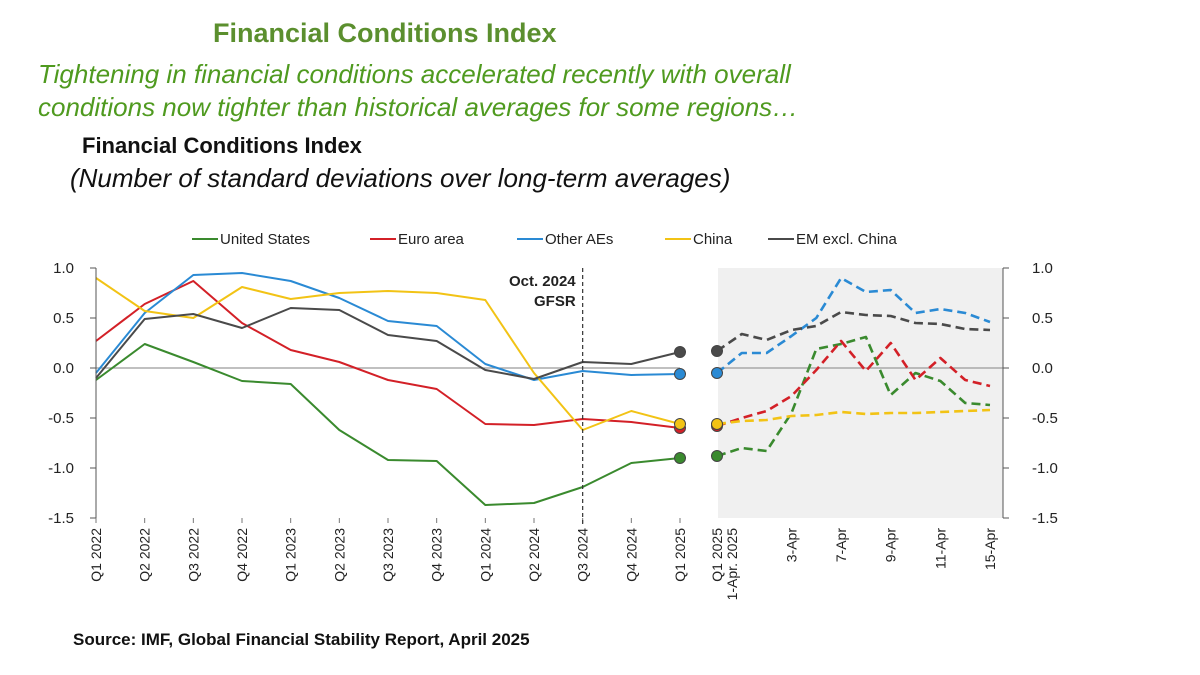 The width and height of the screenshot is (1200, 675). Describe the element at coordinates (1042, 318) in the screenshot. I see `y-tick-label-right: 0.5` at that location.